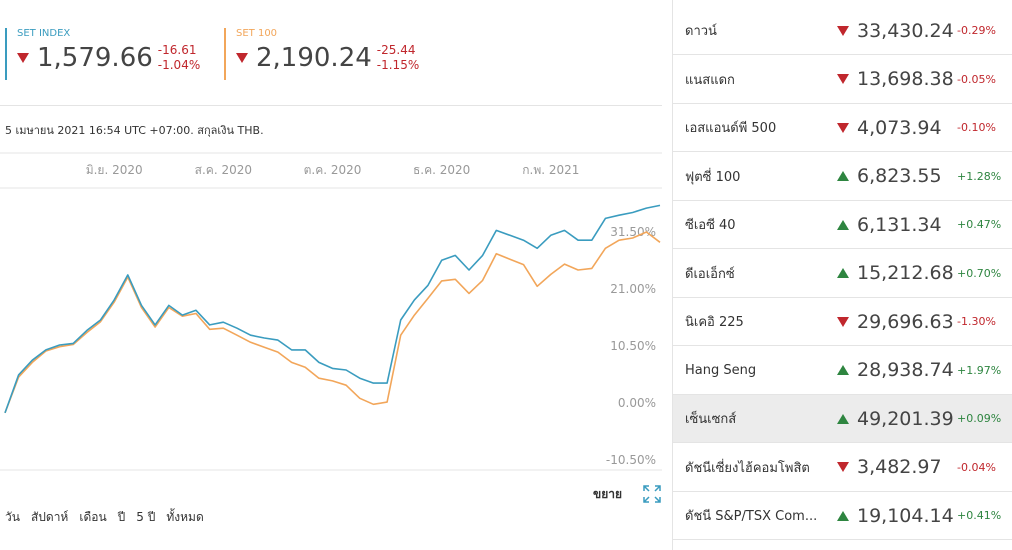  Describe the element at coordinates (979, 370) in the screenshot. I see `market-change: +1.97%` at that location.